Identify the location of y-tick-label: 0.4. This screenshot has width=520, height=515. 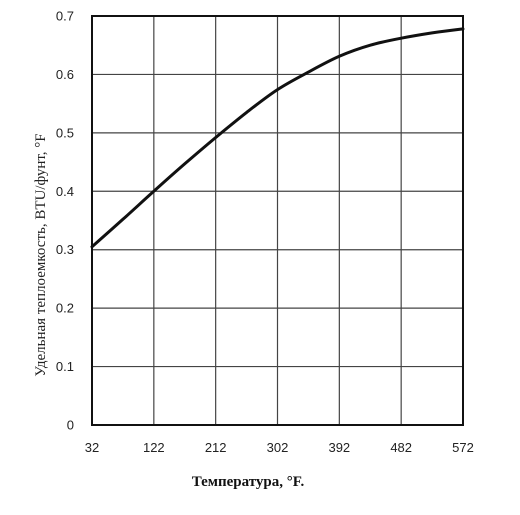
(65, 191).